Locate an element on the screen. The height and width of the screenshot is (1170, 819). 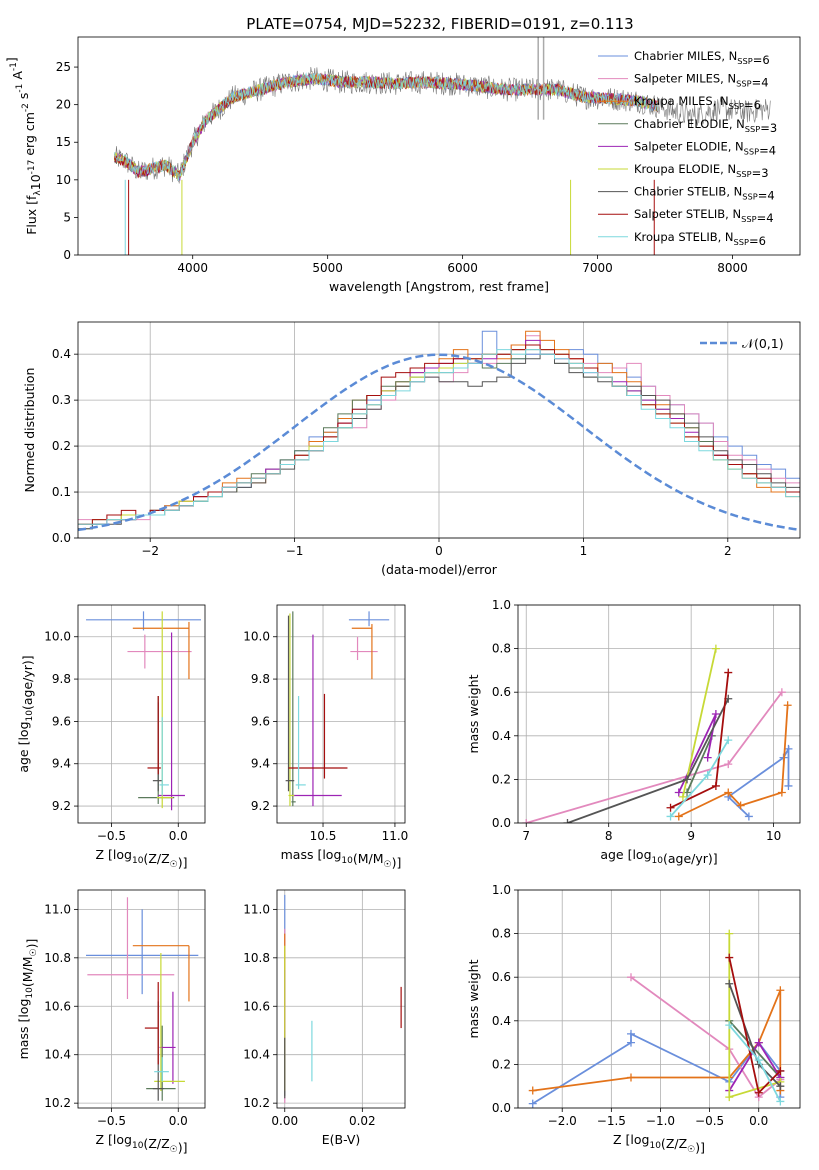
y-tick-label: 0.0 is located at coordinates (501, 1108).